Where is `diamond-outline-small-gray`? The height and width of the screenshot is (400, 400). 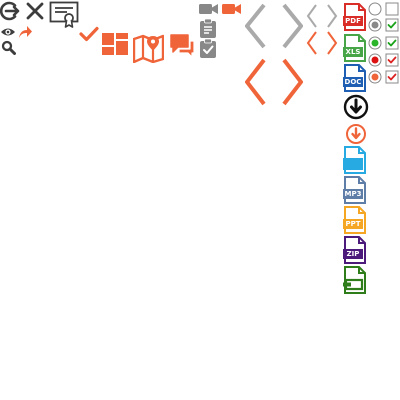 diamond-outline-small-gray is located at coordinates (322, 16).